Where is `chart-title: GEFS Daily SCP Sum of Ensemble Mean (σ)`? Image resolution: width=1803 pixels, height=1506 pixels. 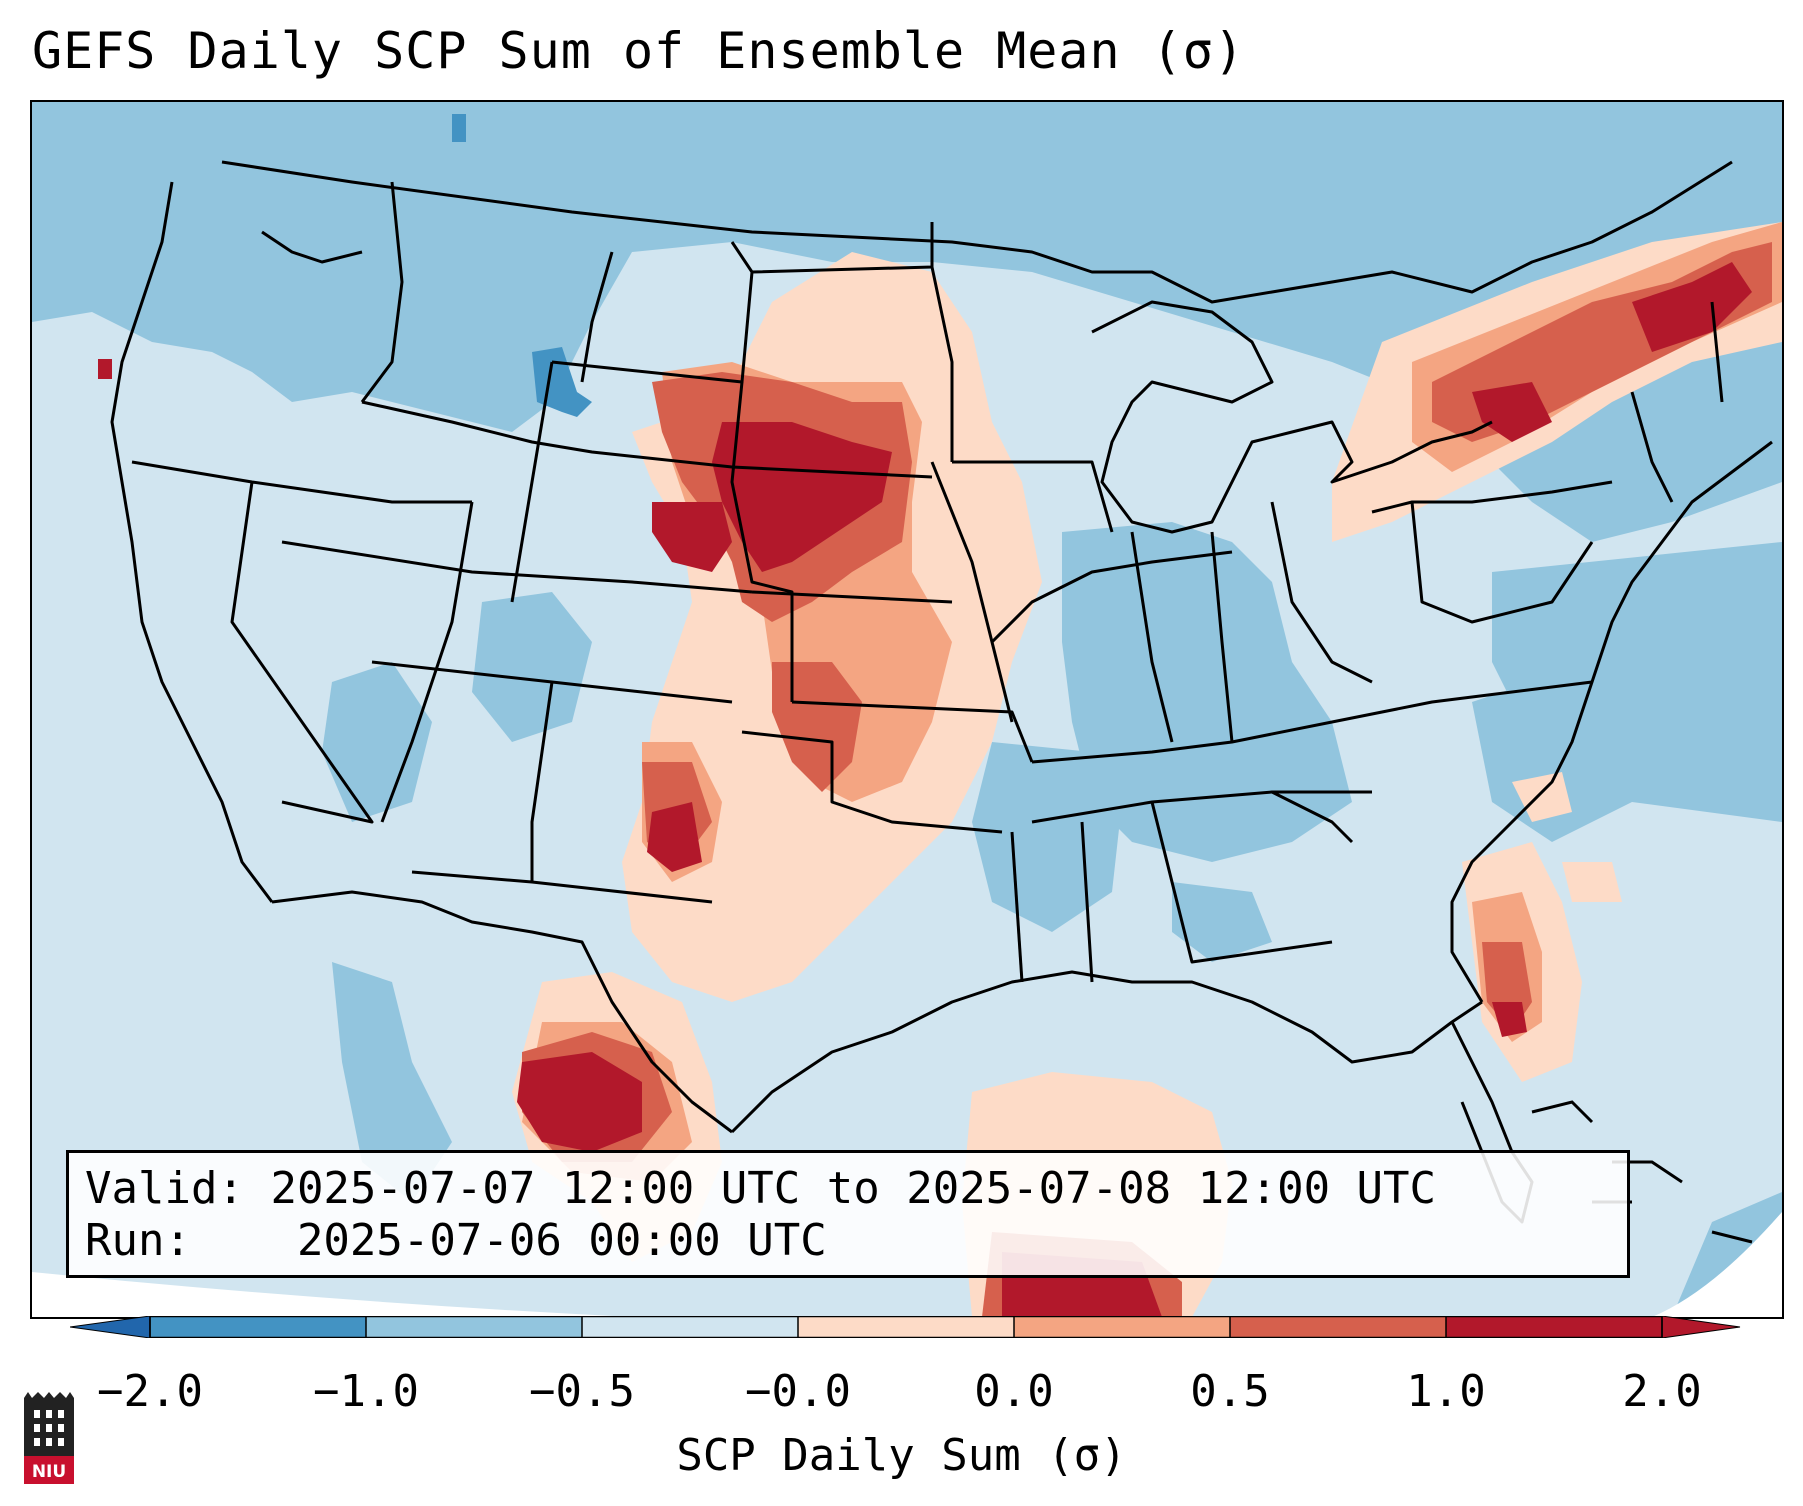
chart-title: GEFS Daily SCP Sum of Ensemble Mean (σ) is located at coordinates (638, 51).